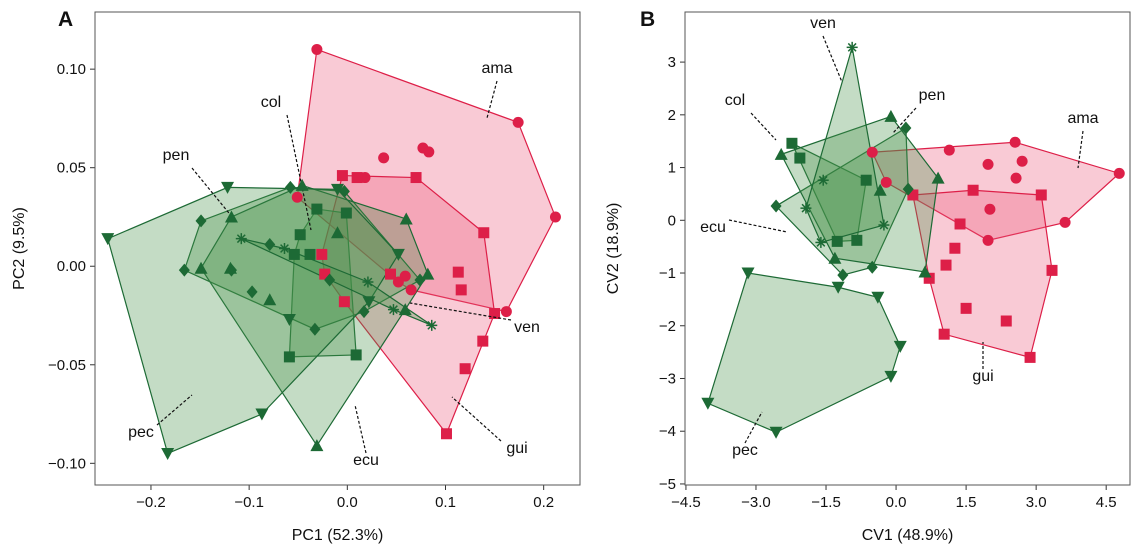  I want to click on y-tick-label: 3, so click(672, 62).